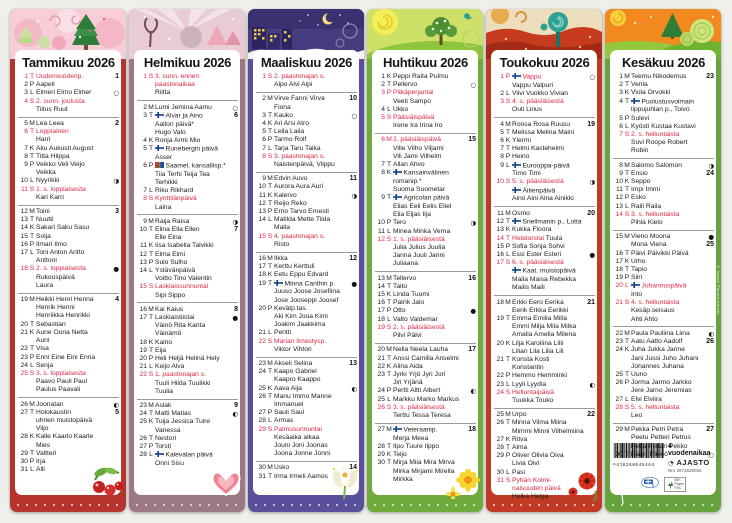 The width and height of the screenshot is (732, 523). I want to click on day-row: 10 K Seppo, so click(663, 182).